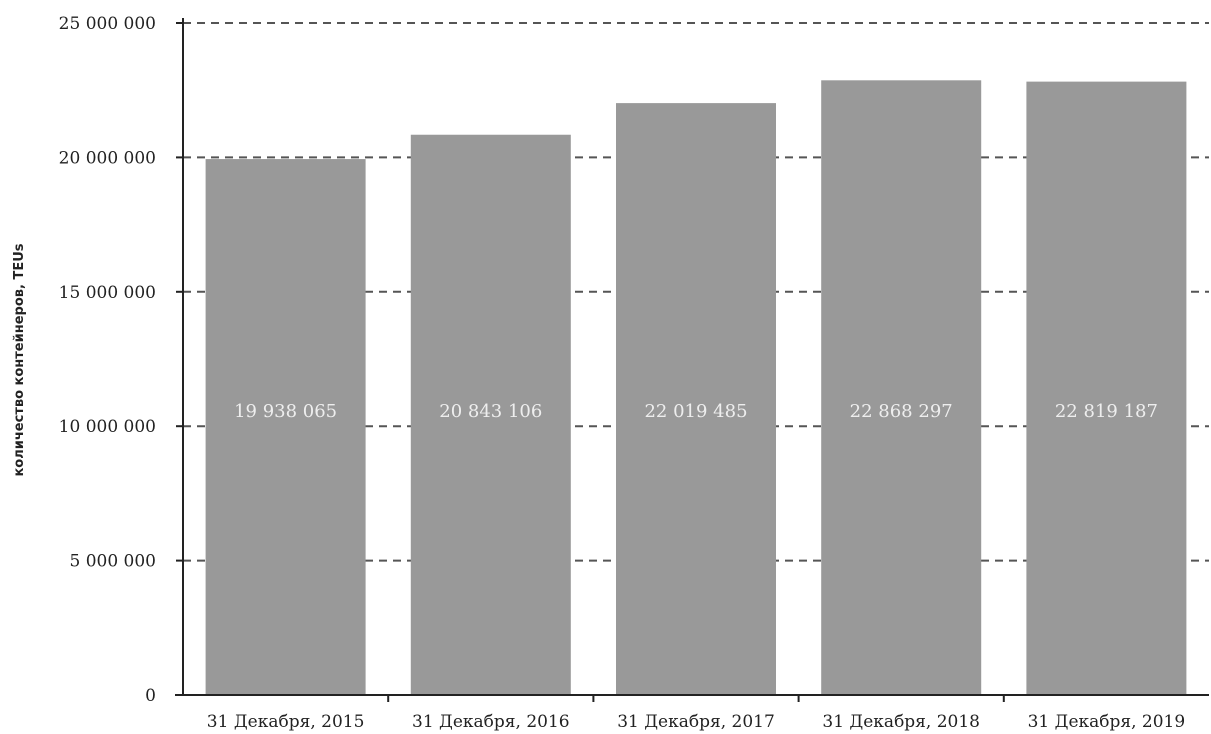 This screenshot has width=1211, height=734. What do you see at coordinates (107, 24) in the screenshot?
I see `y-tick-label: 25 000 000` at bounding box center [107, 24].